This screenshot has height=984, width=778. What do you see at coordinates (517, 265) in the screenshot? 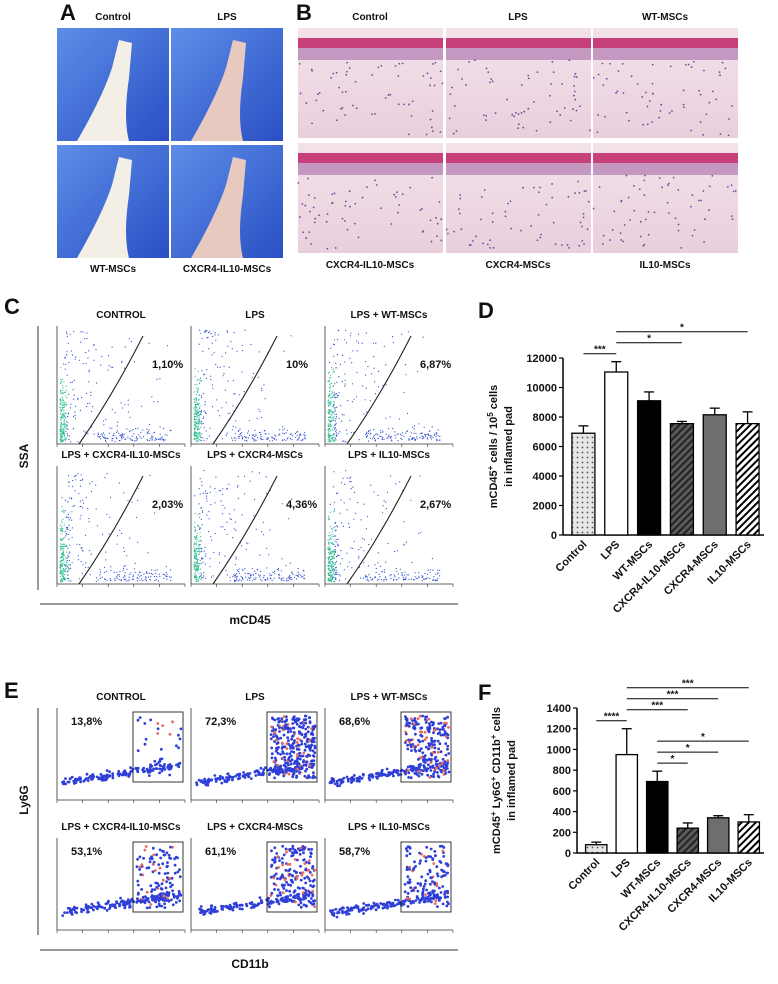
I see `histology-label: CXCR4-MSCs` at bounding box center [517, 265].